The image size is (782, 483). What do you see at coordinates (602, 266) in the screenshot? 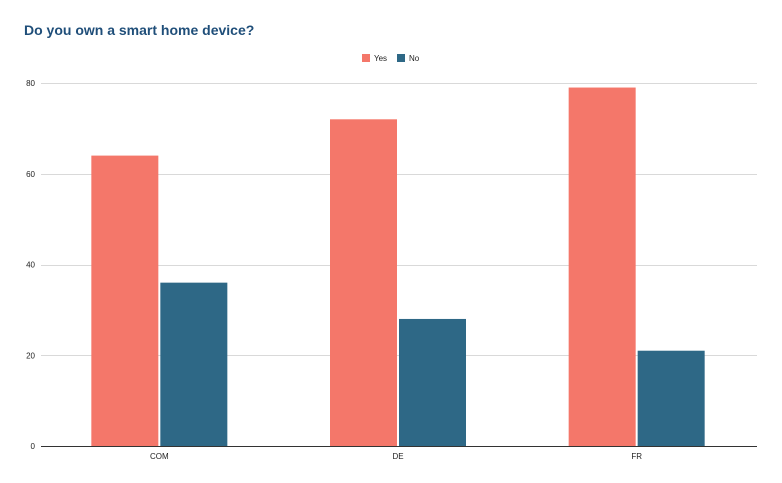
I see `bar-yes-fr` at bounding box center [602, 266].